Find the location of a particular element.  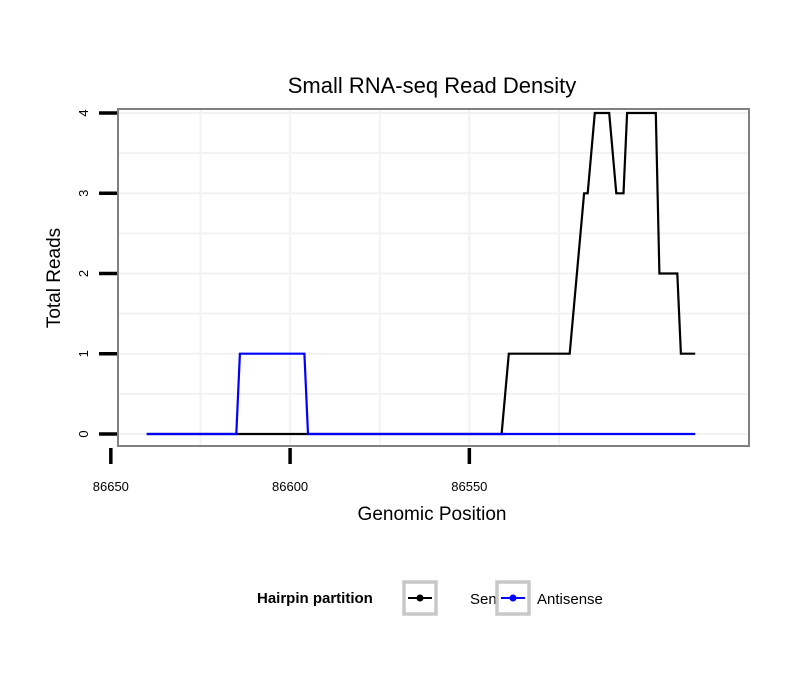

legend-label: Antisense is located at coordinates (570, 599).